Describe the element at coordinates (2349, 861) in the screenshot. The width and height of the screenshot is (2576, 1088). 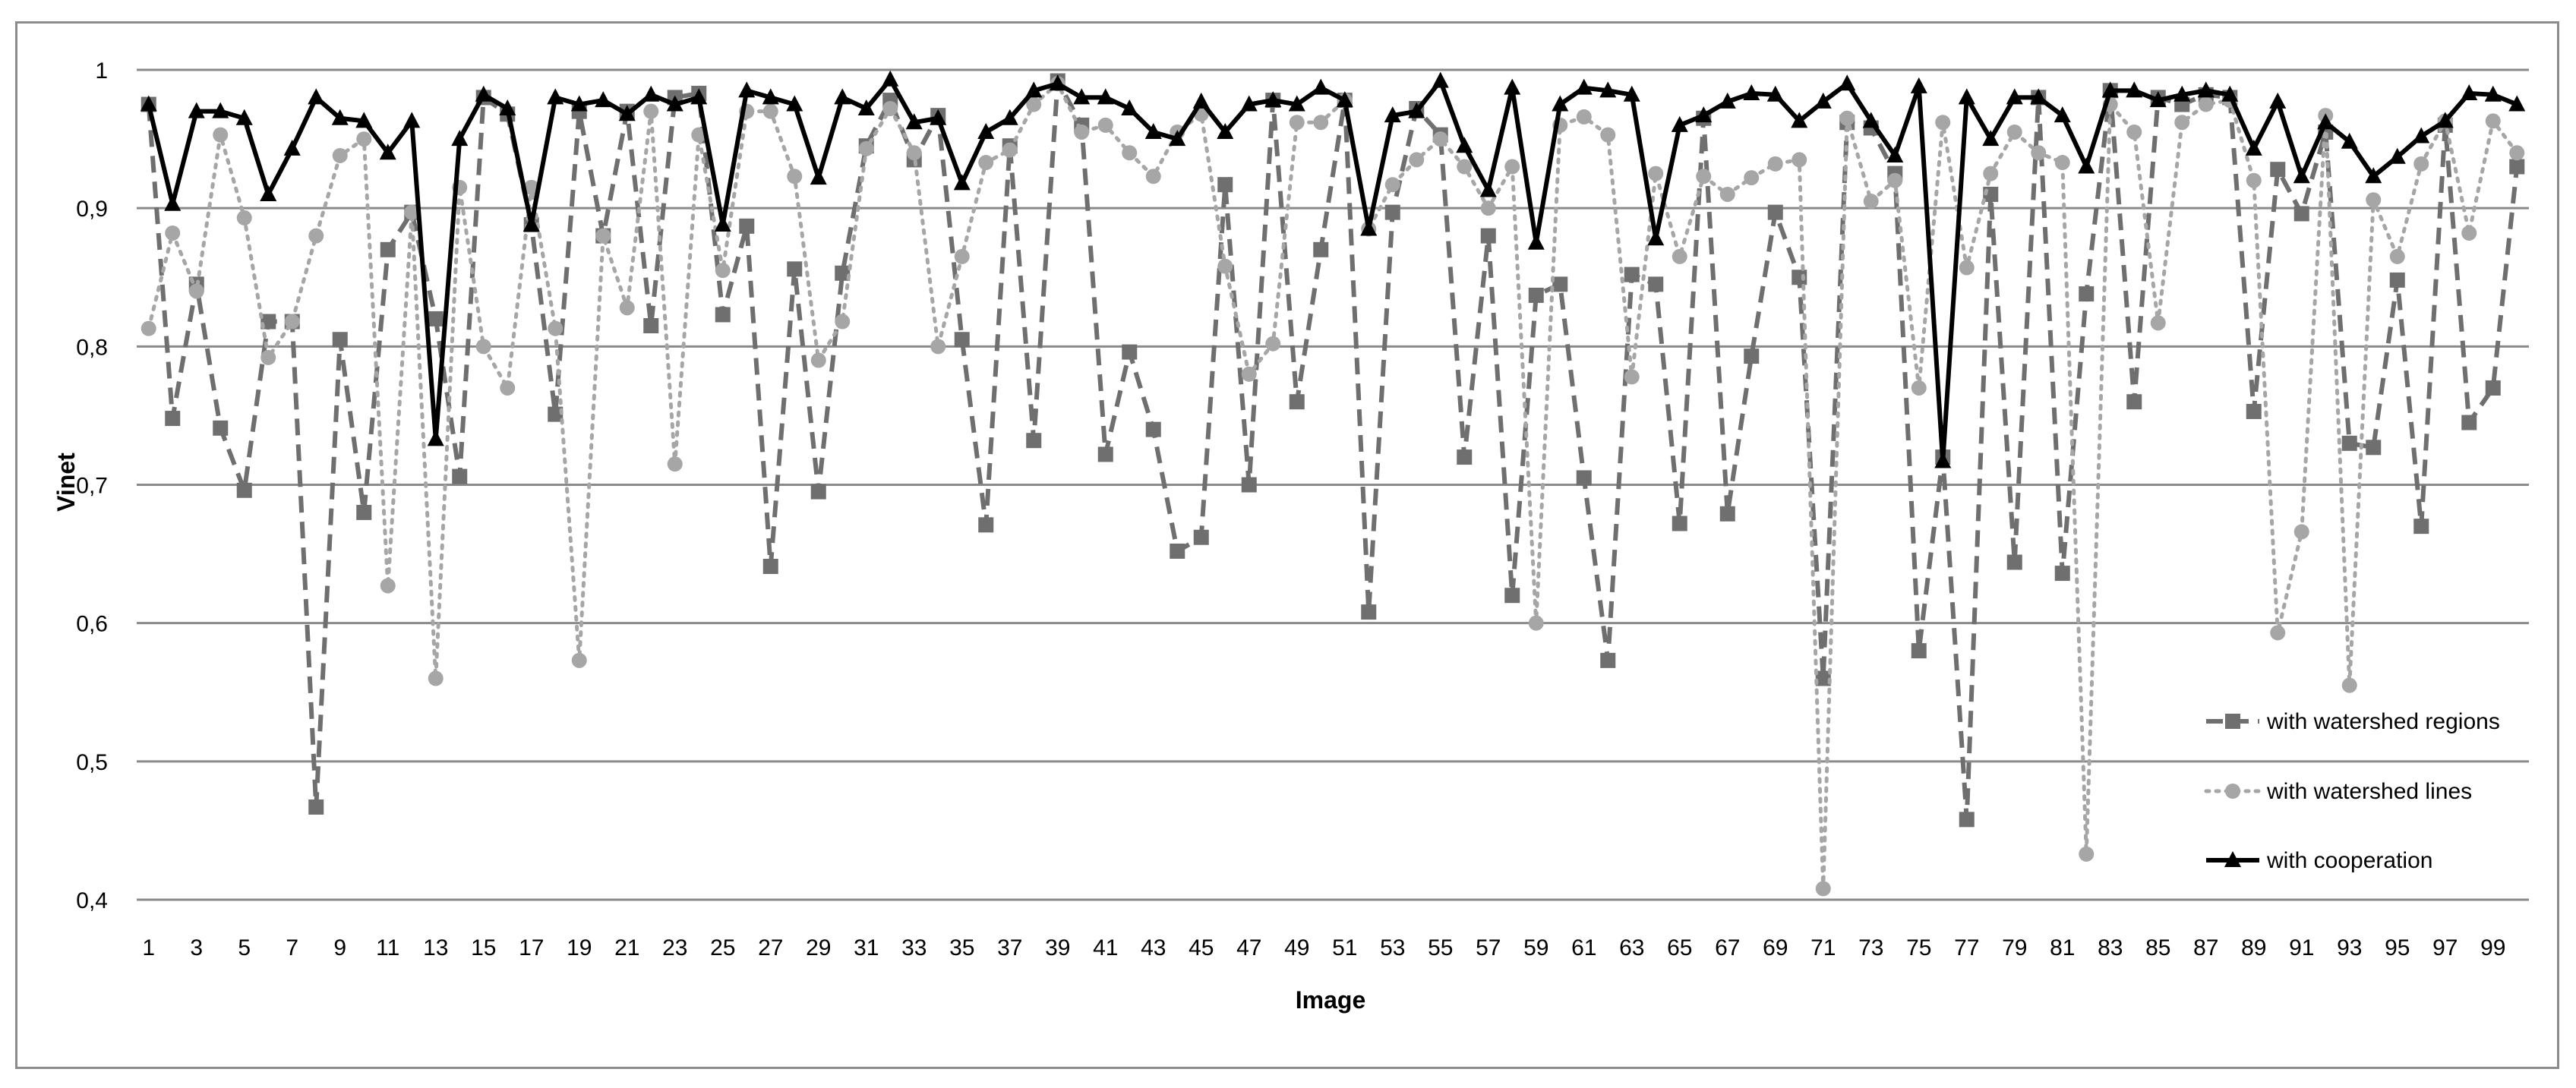
I see `legend-label: with cooperation` at that location.